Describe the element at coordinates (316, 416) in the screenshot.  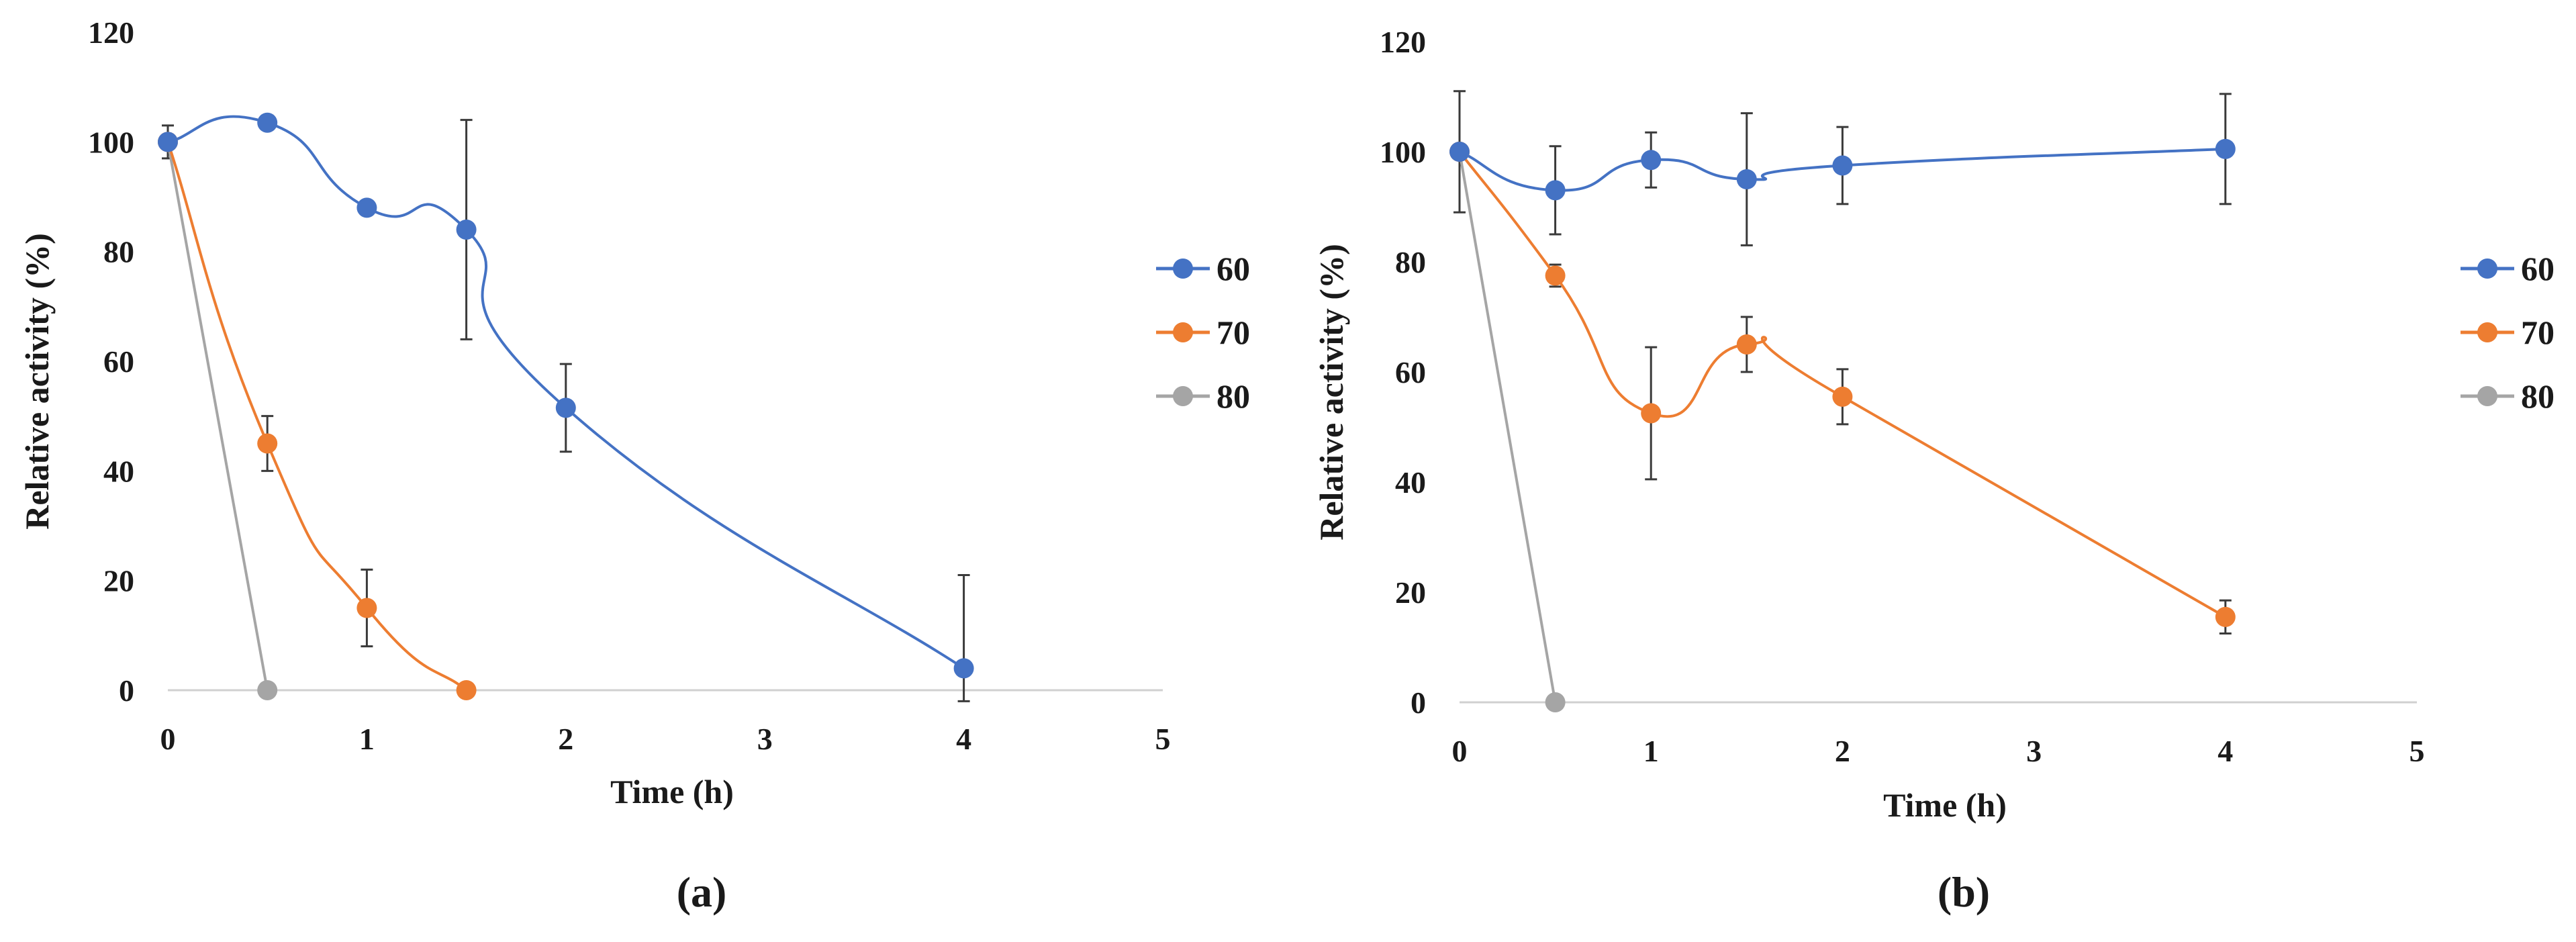
I see `series-70-line` at that location.